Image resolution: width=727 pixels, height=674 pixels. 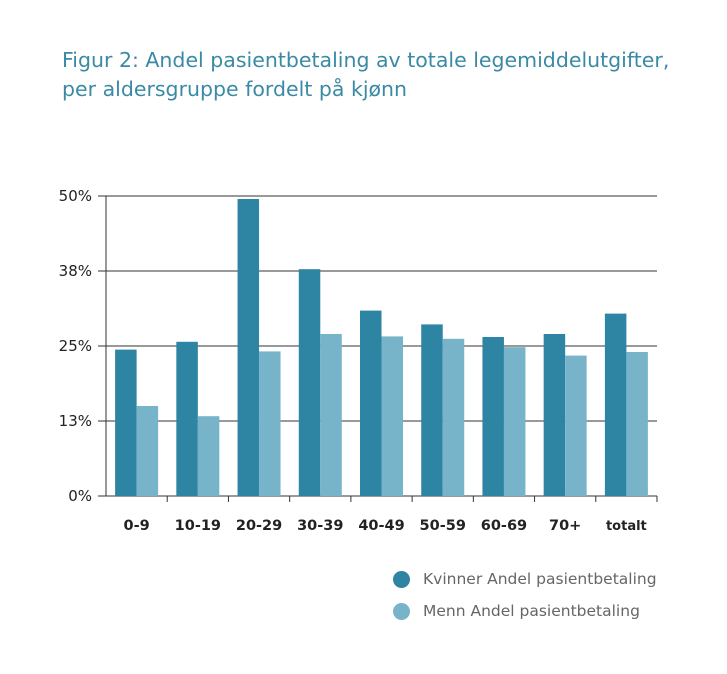 What do you see at coordinates (565, 526) in the screenshot?
I see `x-tick-label: 70+` at bounding box center [565, 526].